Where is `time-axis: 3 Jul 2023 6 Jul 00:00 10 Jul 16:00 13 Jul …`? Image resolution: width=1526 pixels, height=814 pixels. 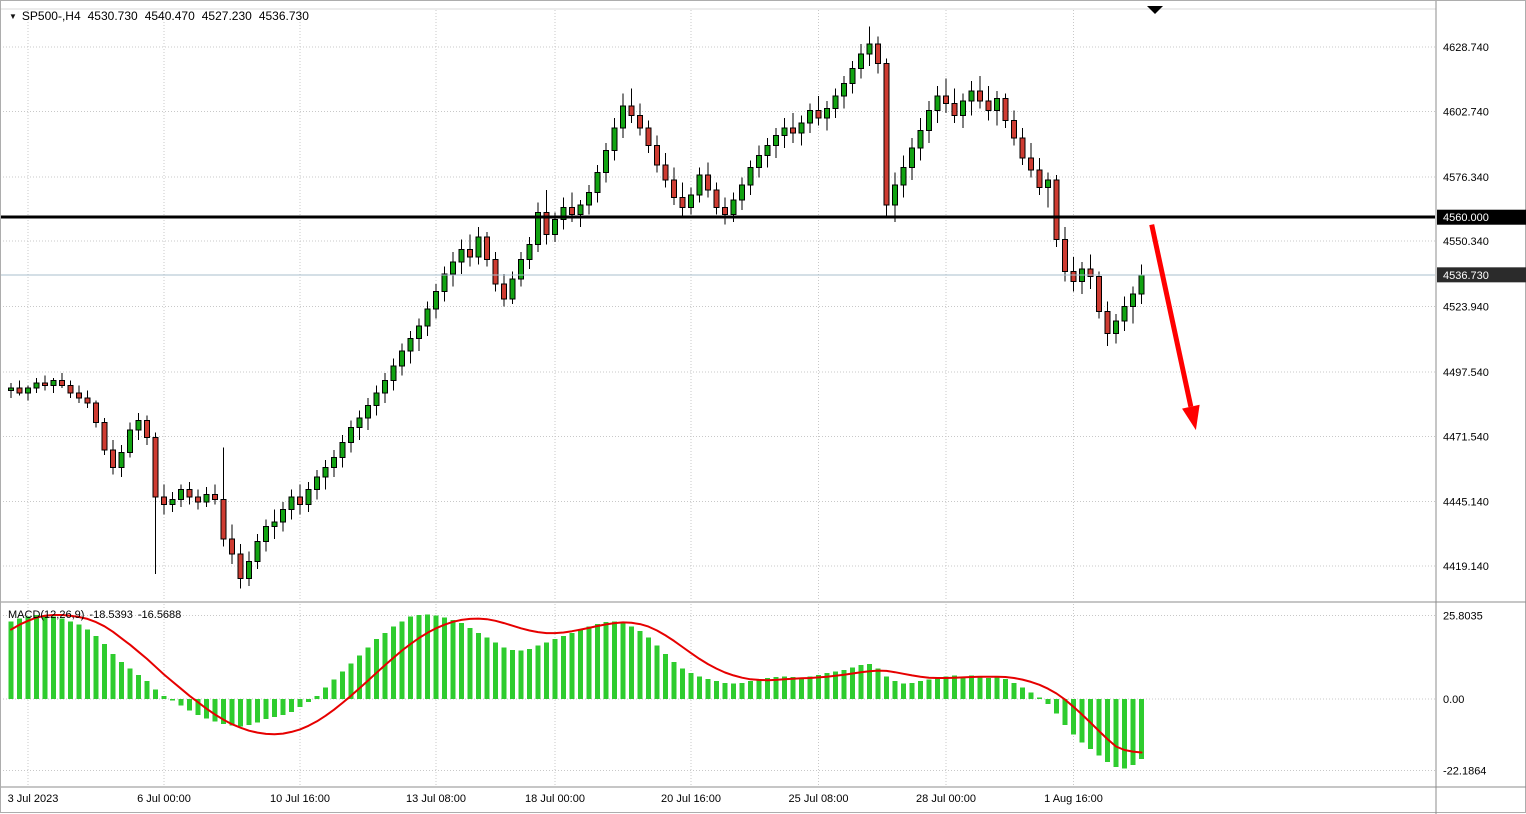 time-axis: 3 Jul 2023 6 Jul 00:00 10 Jul 16:00 13 Jul … is located at coordinates (555, 799).